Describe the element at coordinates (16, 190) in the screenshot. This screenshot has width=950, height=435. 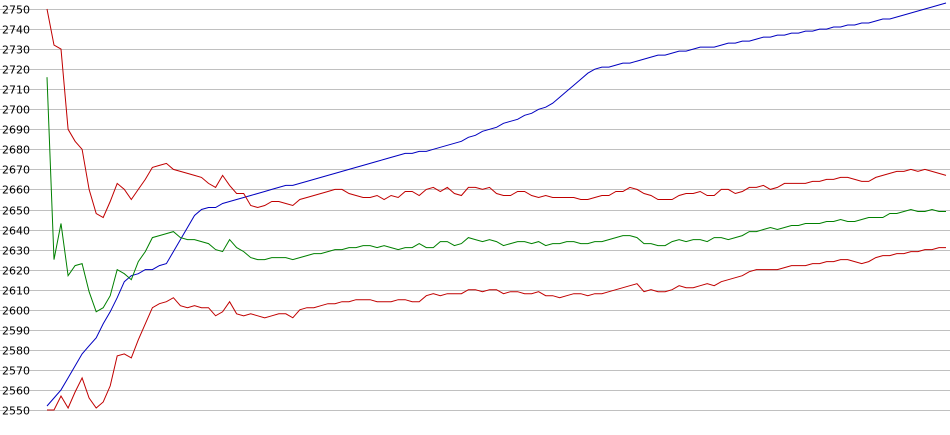
I see `y-tick-label: 2660` at that location.